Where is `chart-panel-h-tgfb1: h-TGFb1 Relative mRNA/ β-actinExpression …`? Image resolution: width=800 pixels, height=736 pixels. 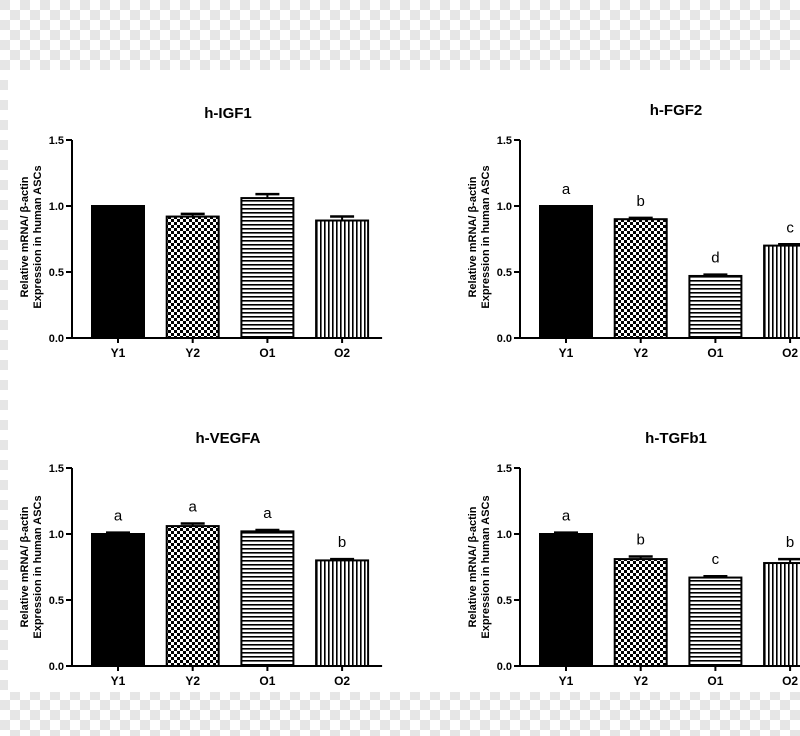 chart-panel-h-tgfb1: h-TGFb1 Relative mRNA/ β-actinExpression … is located at coordinates (633, 559).